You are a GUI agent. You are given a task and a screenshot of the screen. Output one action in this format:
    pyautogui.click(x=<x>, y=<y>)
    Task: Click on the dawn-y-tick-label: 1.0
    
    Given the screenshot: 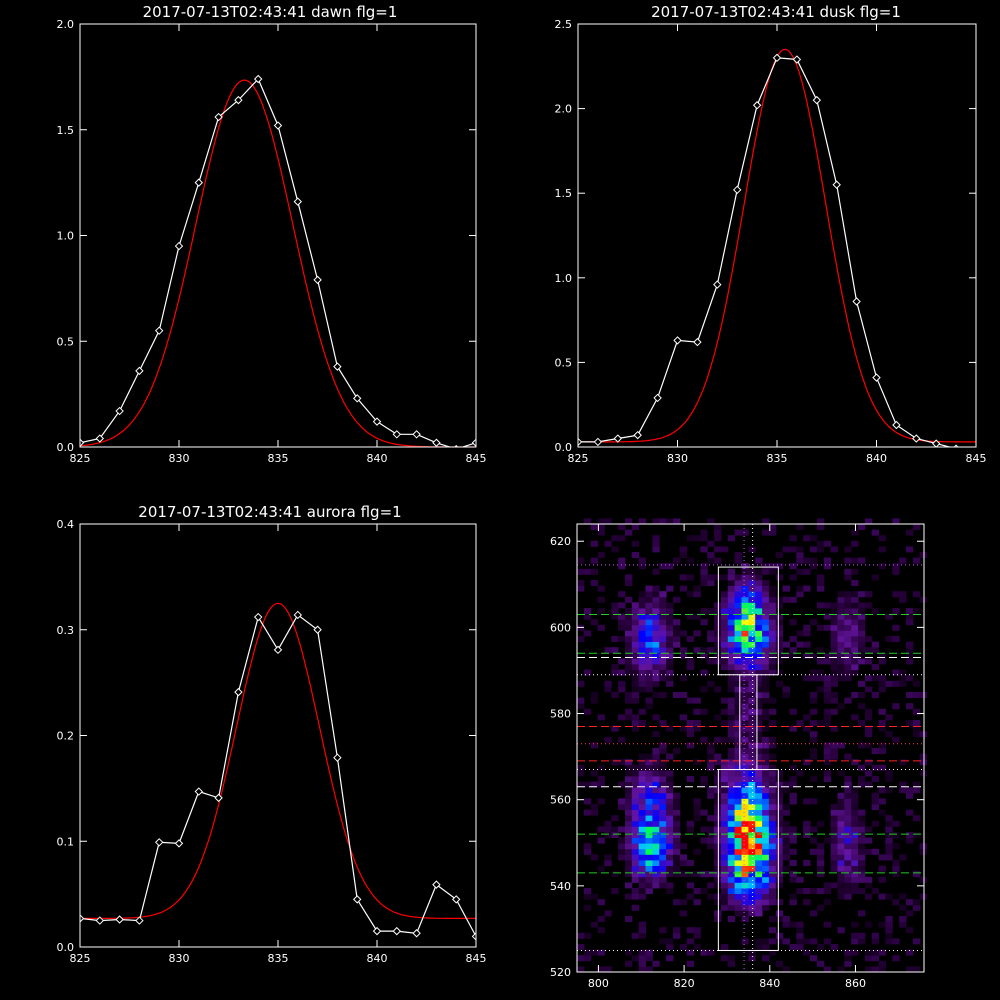 What is the action you would take?
    pyautogui.click(x=66, y=236)
    